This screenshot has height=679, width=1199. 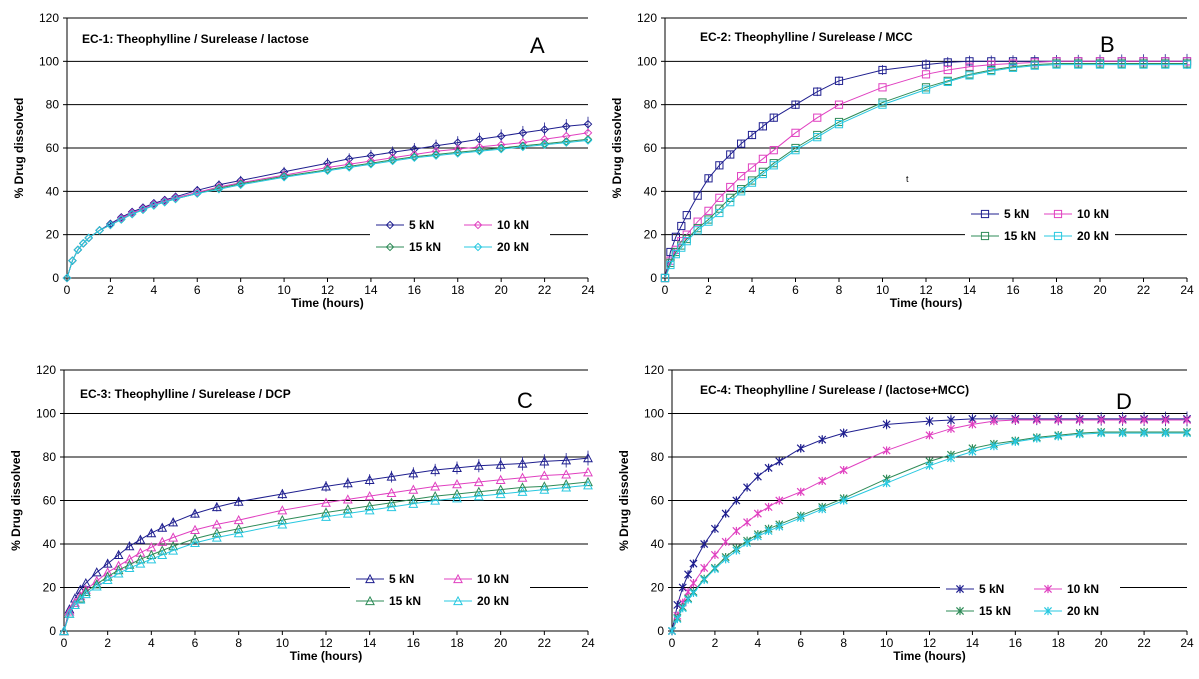 I want to click on x-tick-label: 8, so click(x=839, y=290).